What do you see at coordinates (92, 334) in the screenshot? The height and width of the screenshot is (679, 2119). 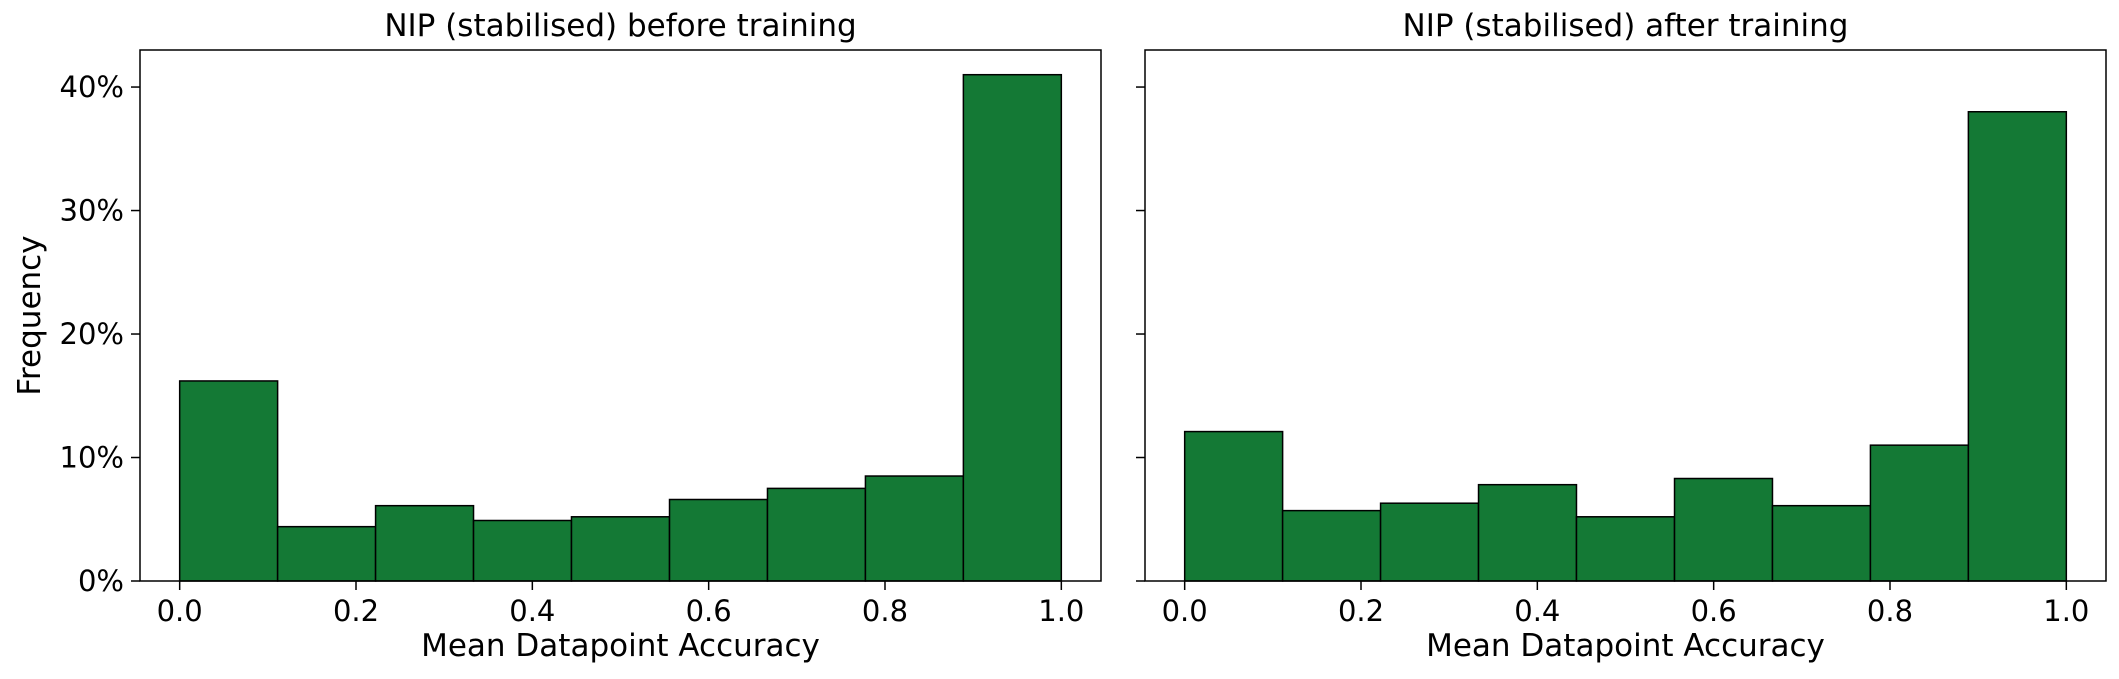 I see `y-tick-label: 20%` at bounding box center [92, 334].